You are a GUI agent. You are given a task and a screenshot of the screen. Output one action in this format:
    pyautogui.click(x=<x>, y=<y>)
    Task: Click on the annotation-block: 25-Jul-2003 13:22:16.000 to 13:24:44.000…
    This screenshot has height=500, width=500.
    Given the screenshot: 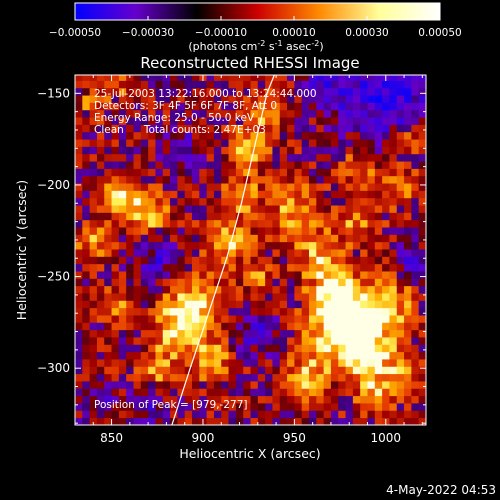 What is the action you would take?
    pyautogui.click(x=205, y=112)
    